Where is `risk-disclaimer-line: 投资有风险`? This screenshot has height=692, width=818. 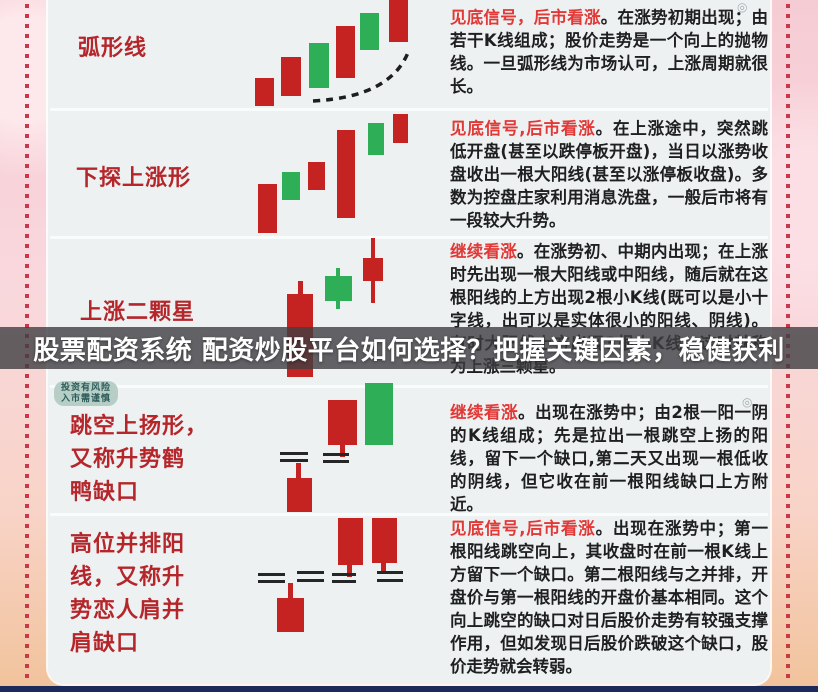 risk-disclaimer-line: 投资有风险 is located at coordinates (86, 388).